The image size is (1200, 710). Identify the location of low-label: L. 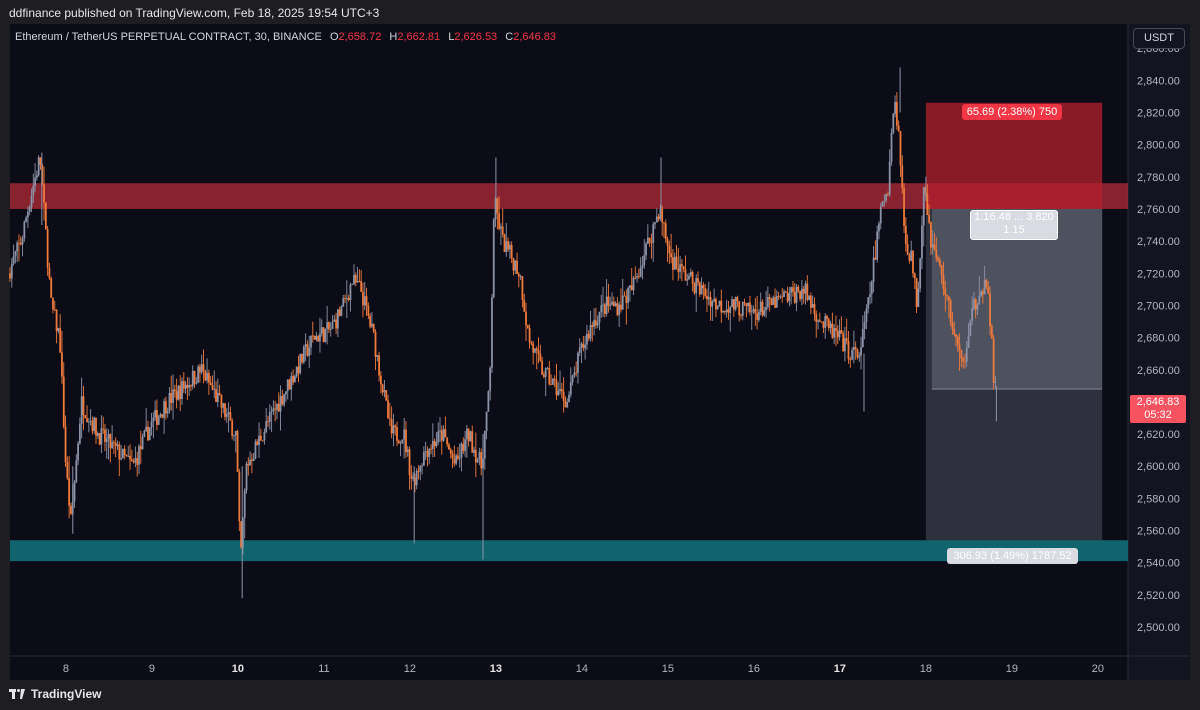
(451, 37).